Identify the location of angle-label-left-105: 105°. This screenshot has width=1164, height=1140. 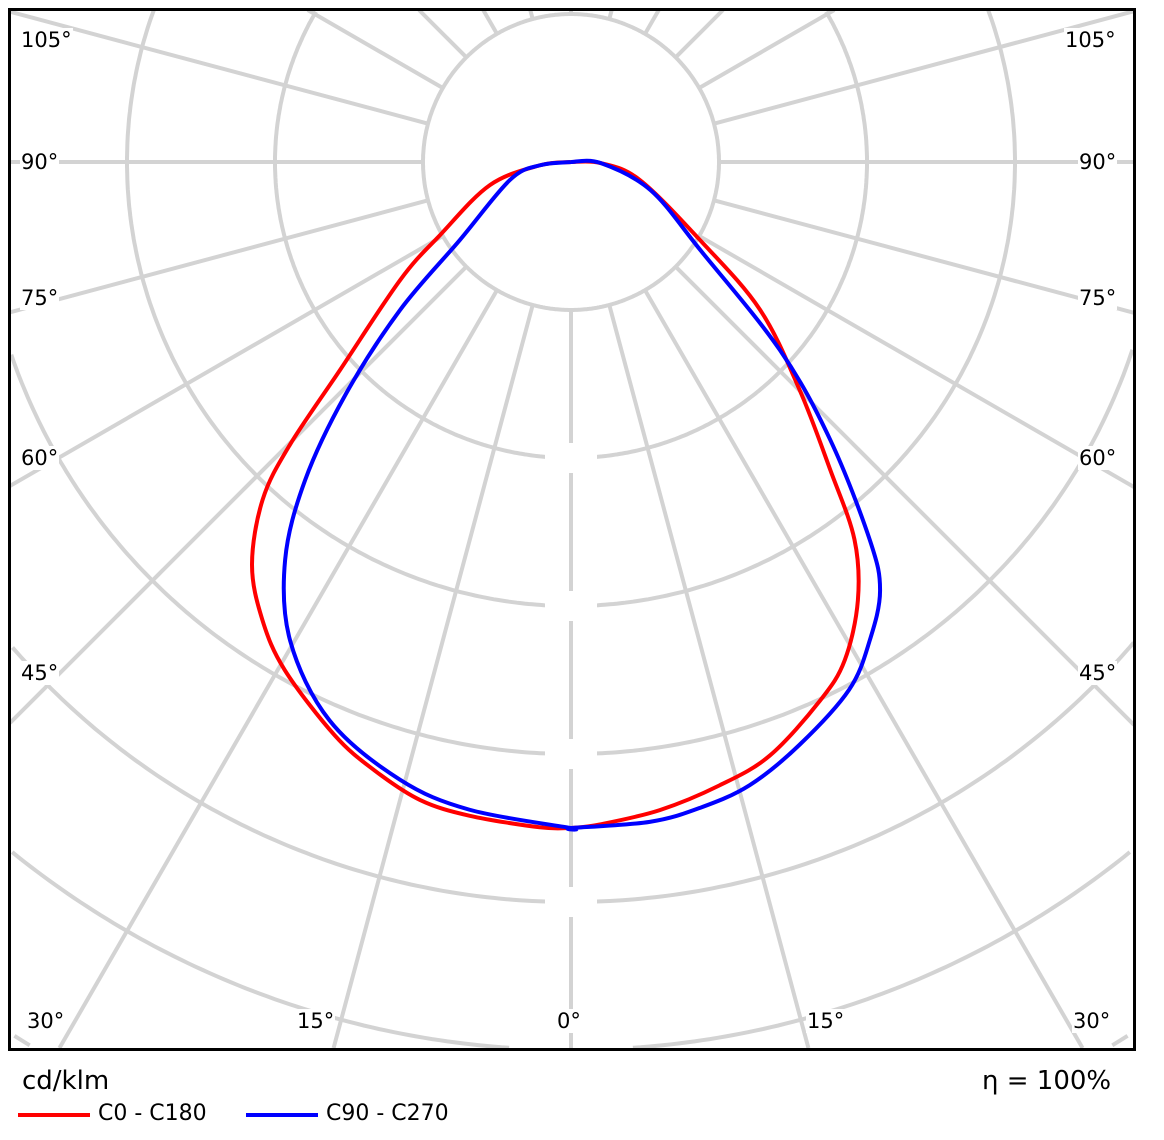
(46, 40).